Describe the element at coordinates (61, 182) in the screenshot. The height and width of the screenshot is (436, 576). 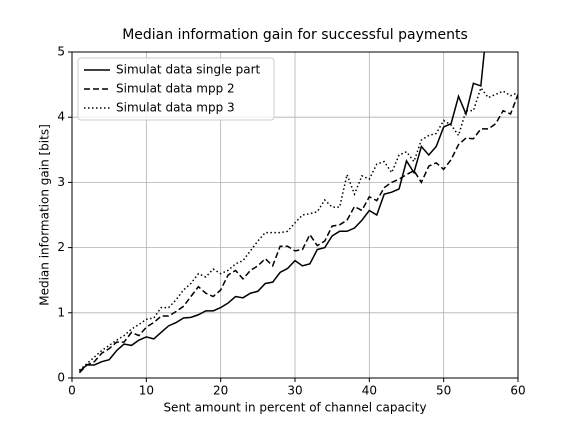
I see `y-tick-label: 3` at that location.